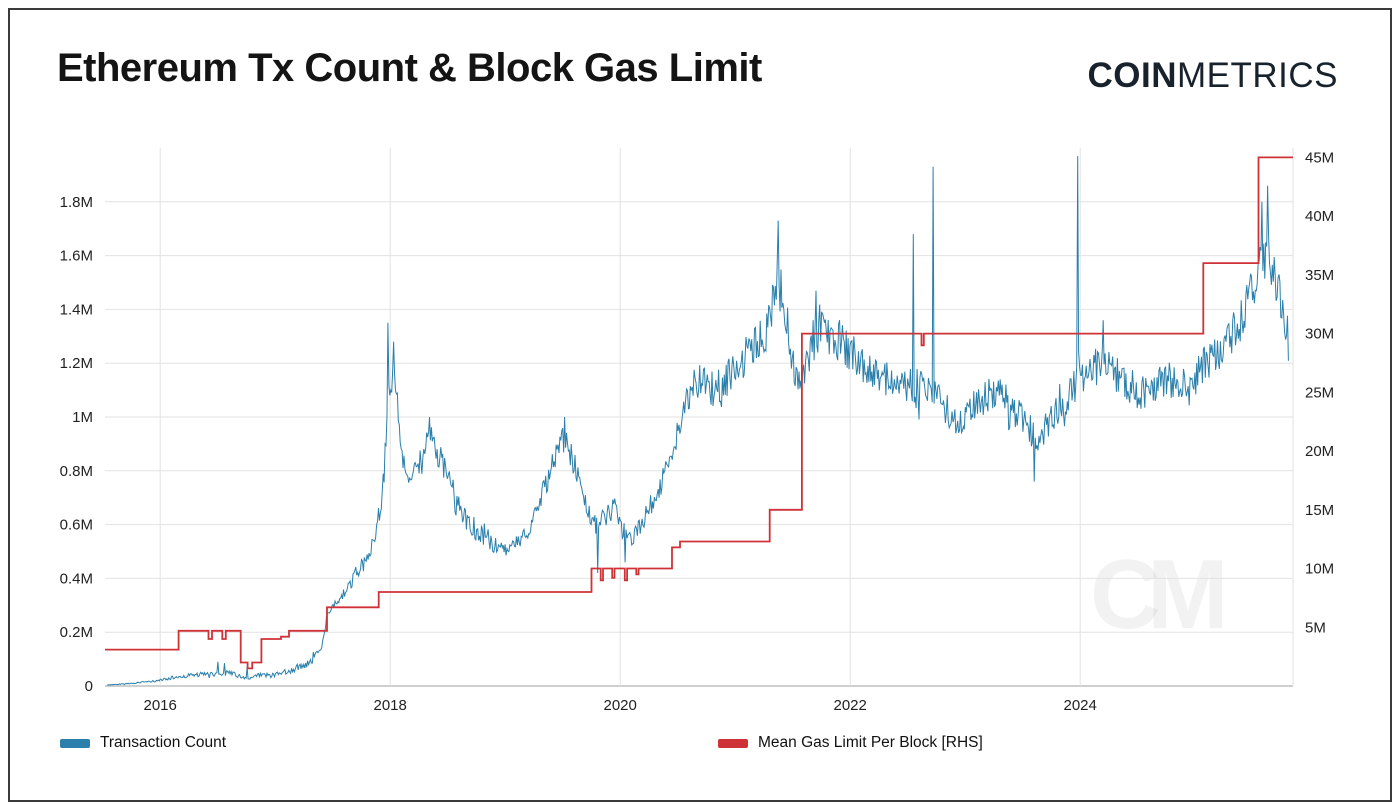  What do you see at coordinates (1319, 451) in the screenshot?
I see `right-axis-tick-label: 20M` at bounding box center [1319, 451].